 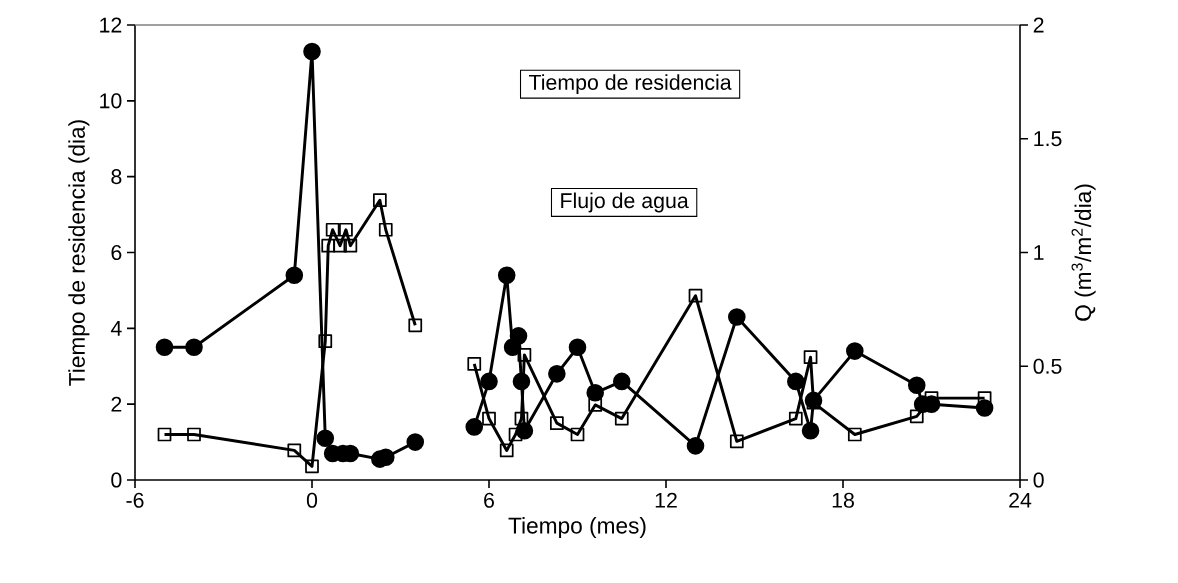 What do you see at coordinates (843, 500) in the screenshot?
I see `x-tick-label: 18` at bounding box center [843, 500].